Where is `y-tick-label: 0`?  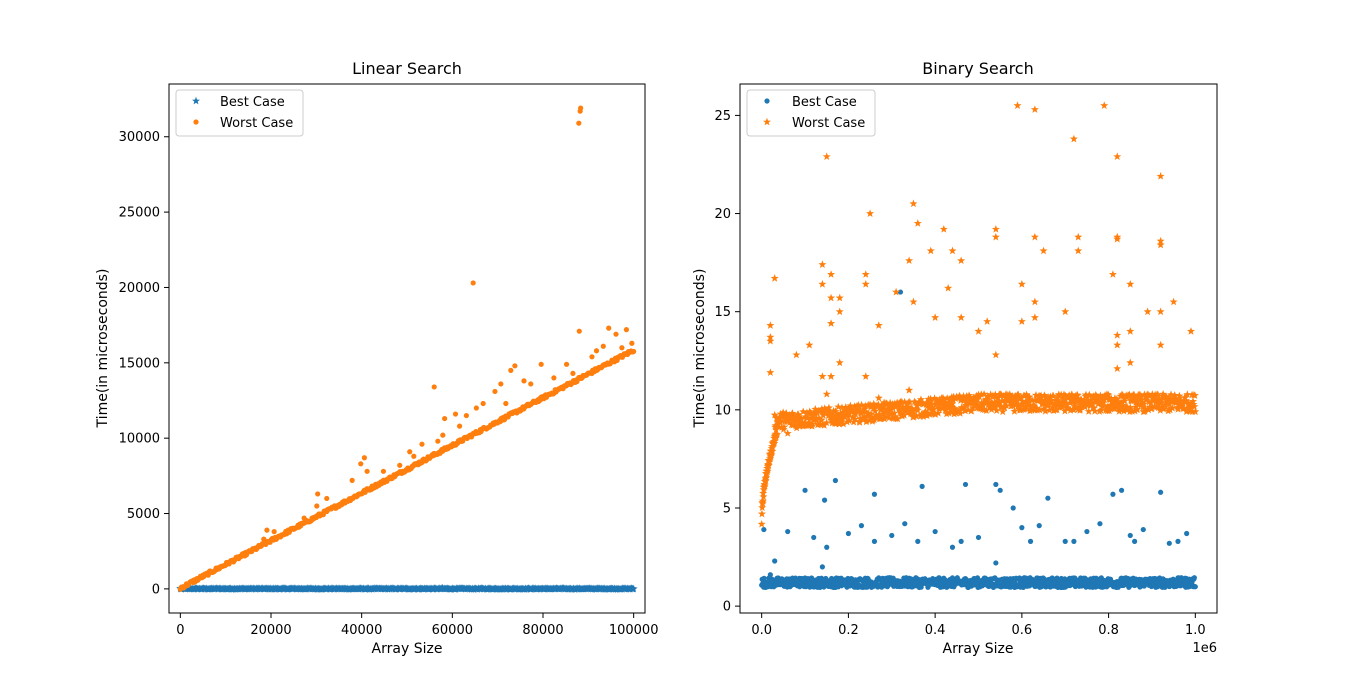 y-tick-label: 0 is located at coordinates (727, 607).